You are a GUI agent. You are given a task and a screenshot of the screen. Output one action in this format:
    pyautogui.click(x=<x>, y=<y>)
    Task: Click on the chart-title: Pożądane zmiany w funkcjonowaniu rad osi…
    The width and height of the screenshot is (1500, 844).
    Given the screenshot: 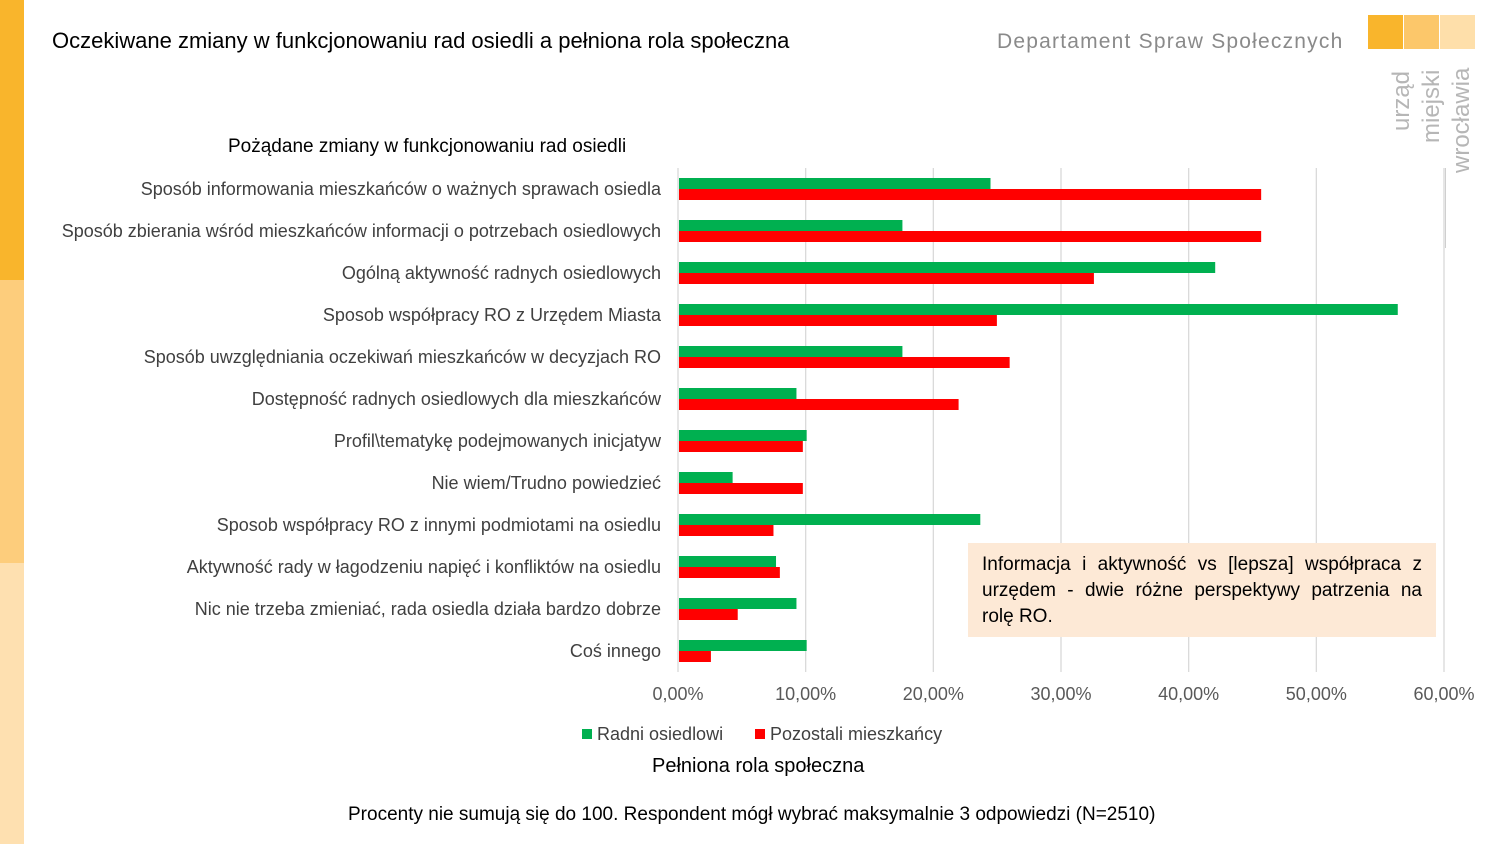 What is the action you would take?
    pyautogui.click(x=427, y=146)
    